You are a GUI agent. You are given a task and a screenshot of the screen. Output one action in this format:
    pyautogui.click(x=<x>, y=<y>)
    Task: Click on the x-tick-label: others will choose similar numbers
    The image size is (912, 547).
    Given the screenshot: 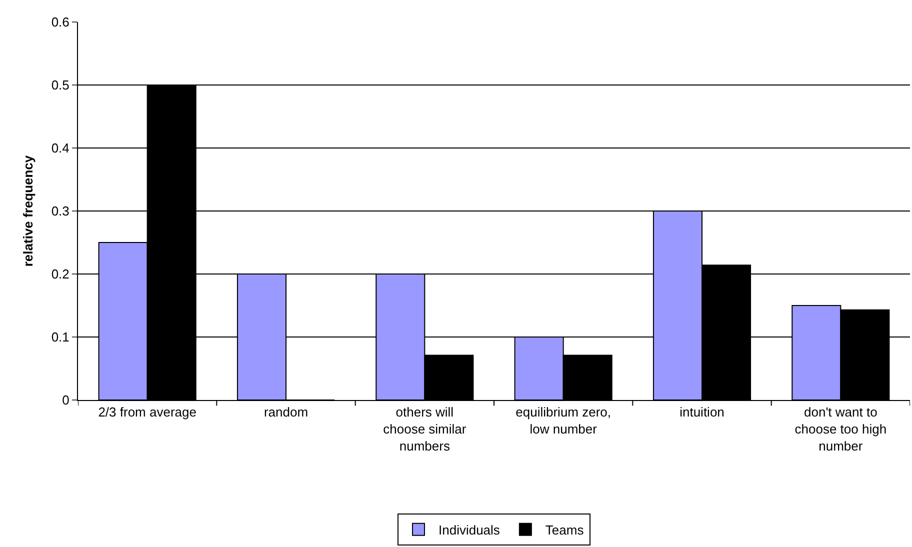 What is the action you would take?
    pyautogui.click(x=425, y=429)
    